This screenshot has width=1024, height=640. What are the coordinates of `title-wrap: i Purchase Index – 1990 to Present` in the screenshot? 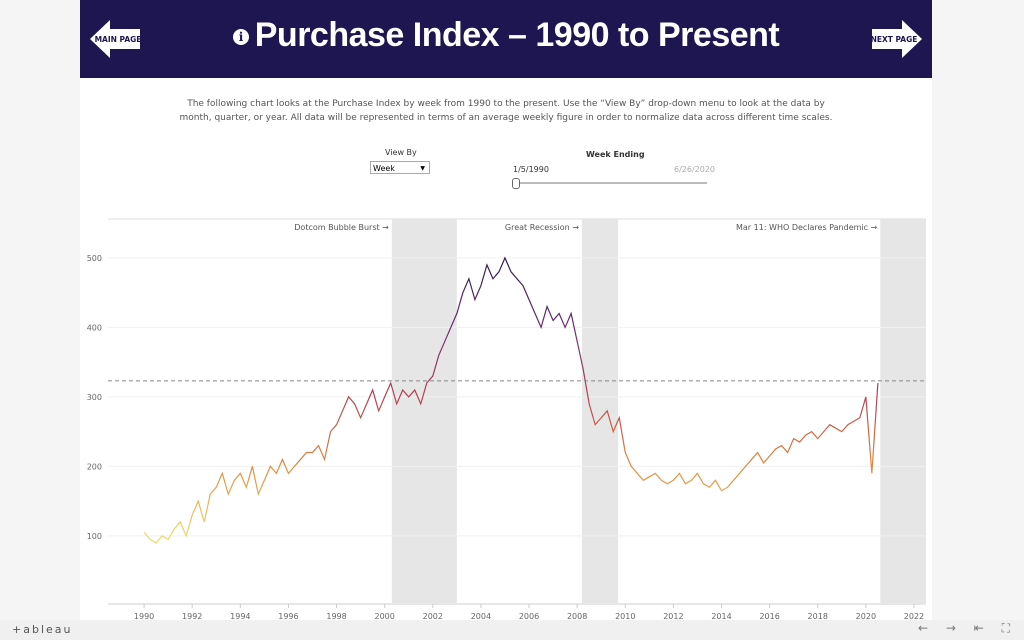 It's located at (506, 35).